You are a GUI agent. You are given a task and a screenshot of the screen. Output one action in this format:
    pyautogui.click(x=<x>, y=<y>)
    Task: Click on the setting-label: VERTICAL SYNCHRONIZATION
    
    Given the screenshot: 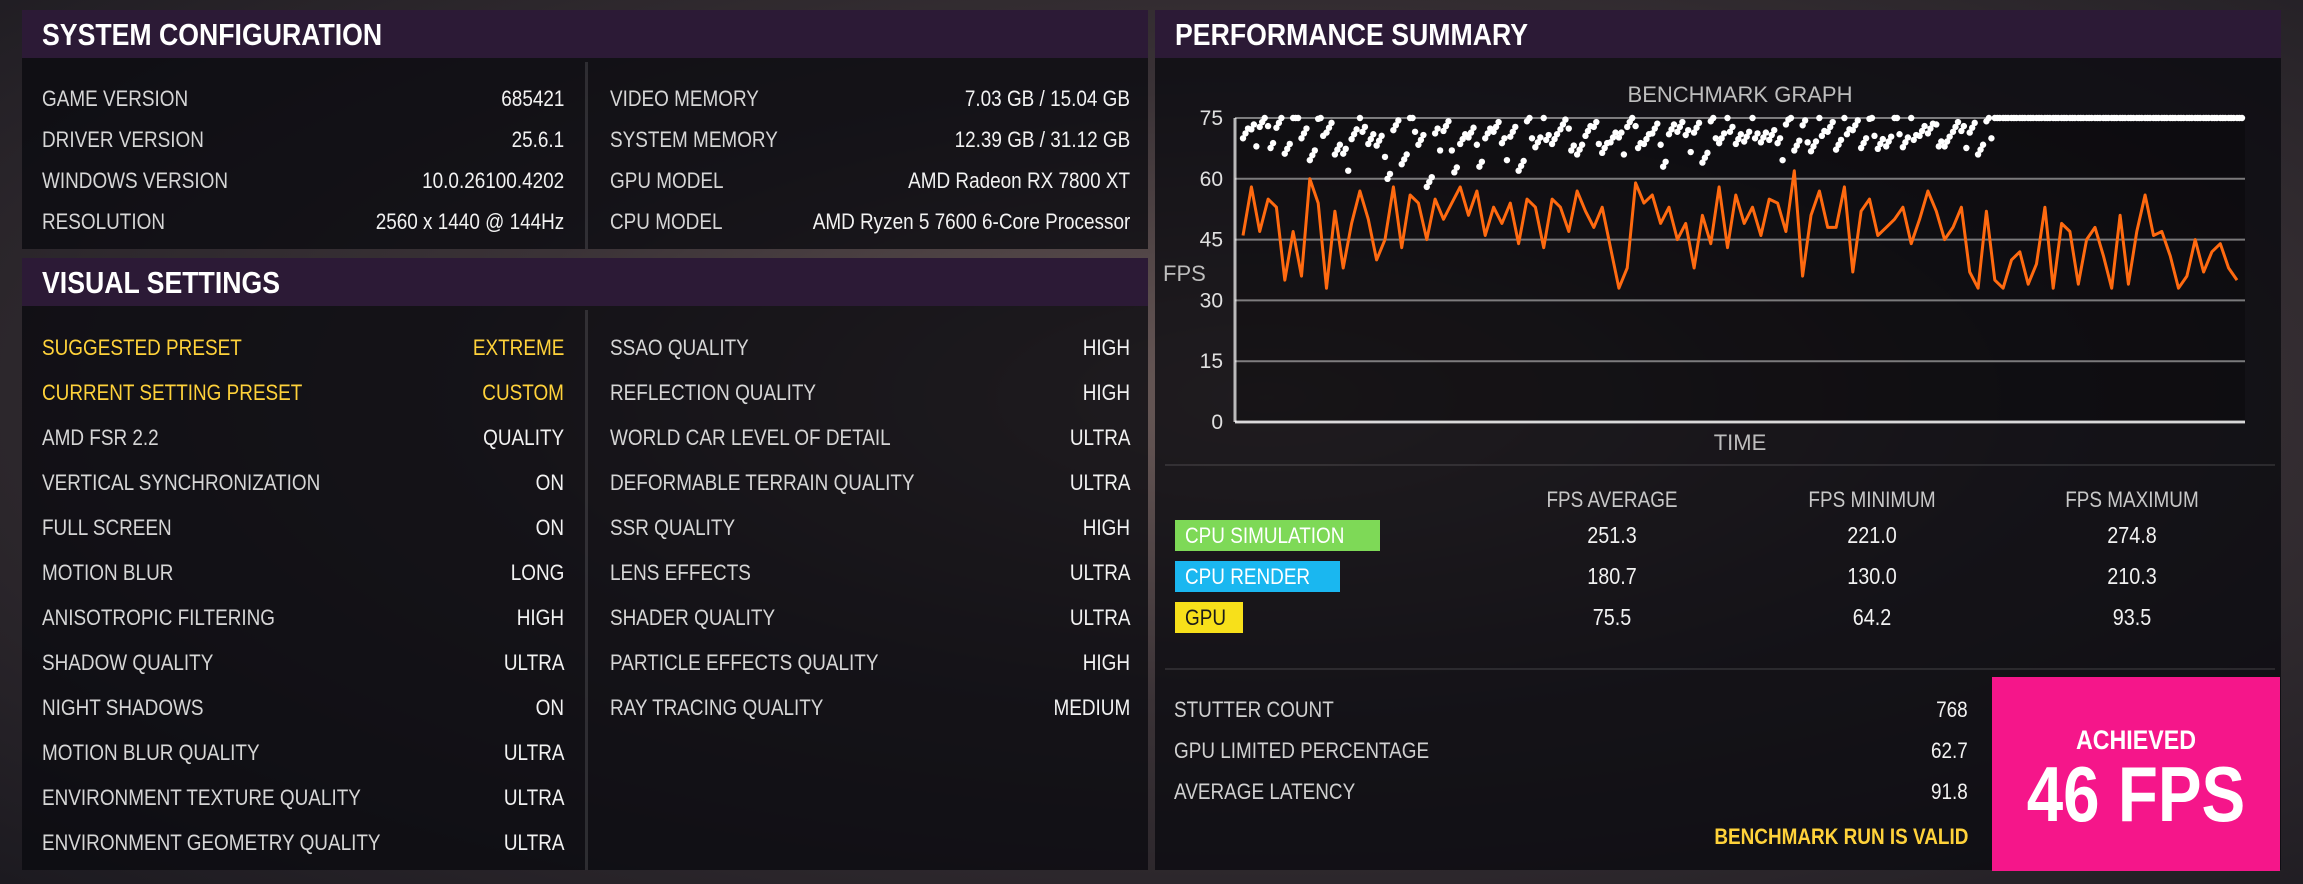 What is the action you would take?
    pyautogui.click(x=181, y=482)
    